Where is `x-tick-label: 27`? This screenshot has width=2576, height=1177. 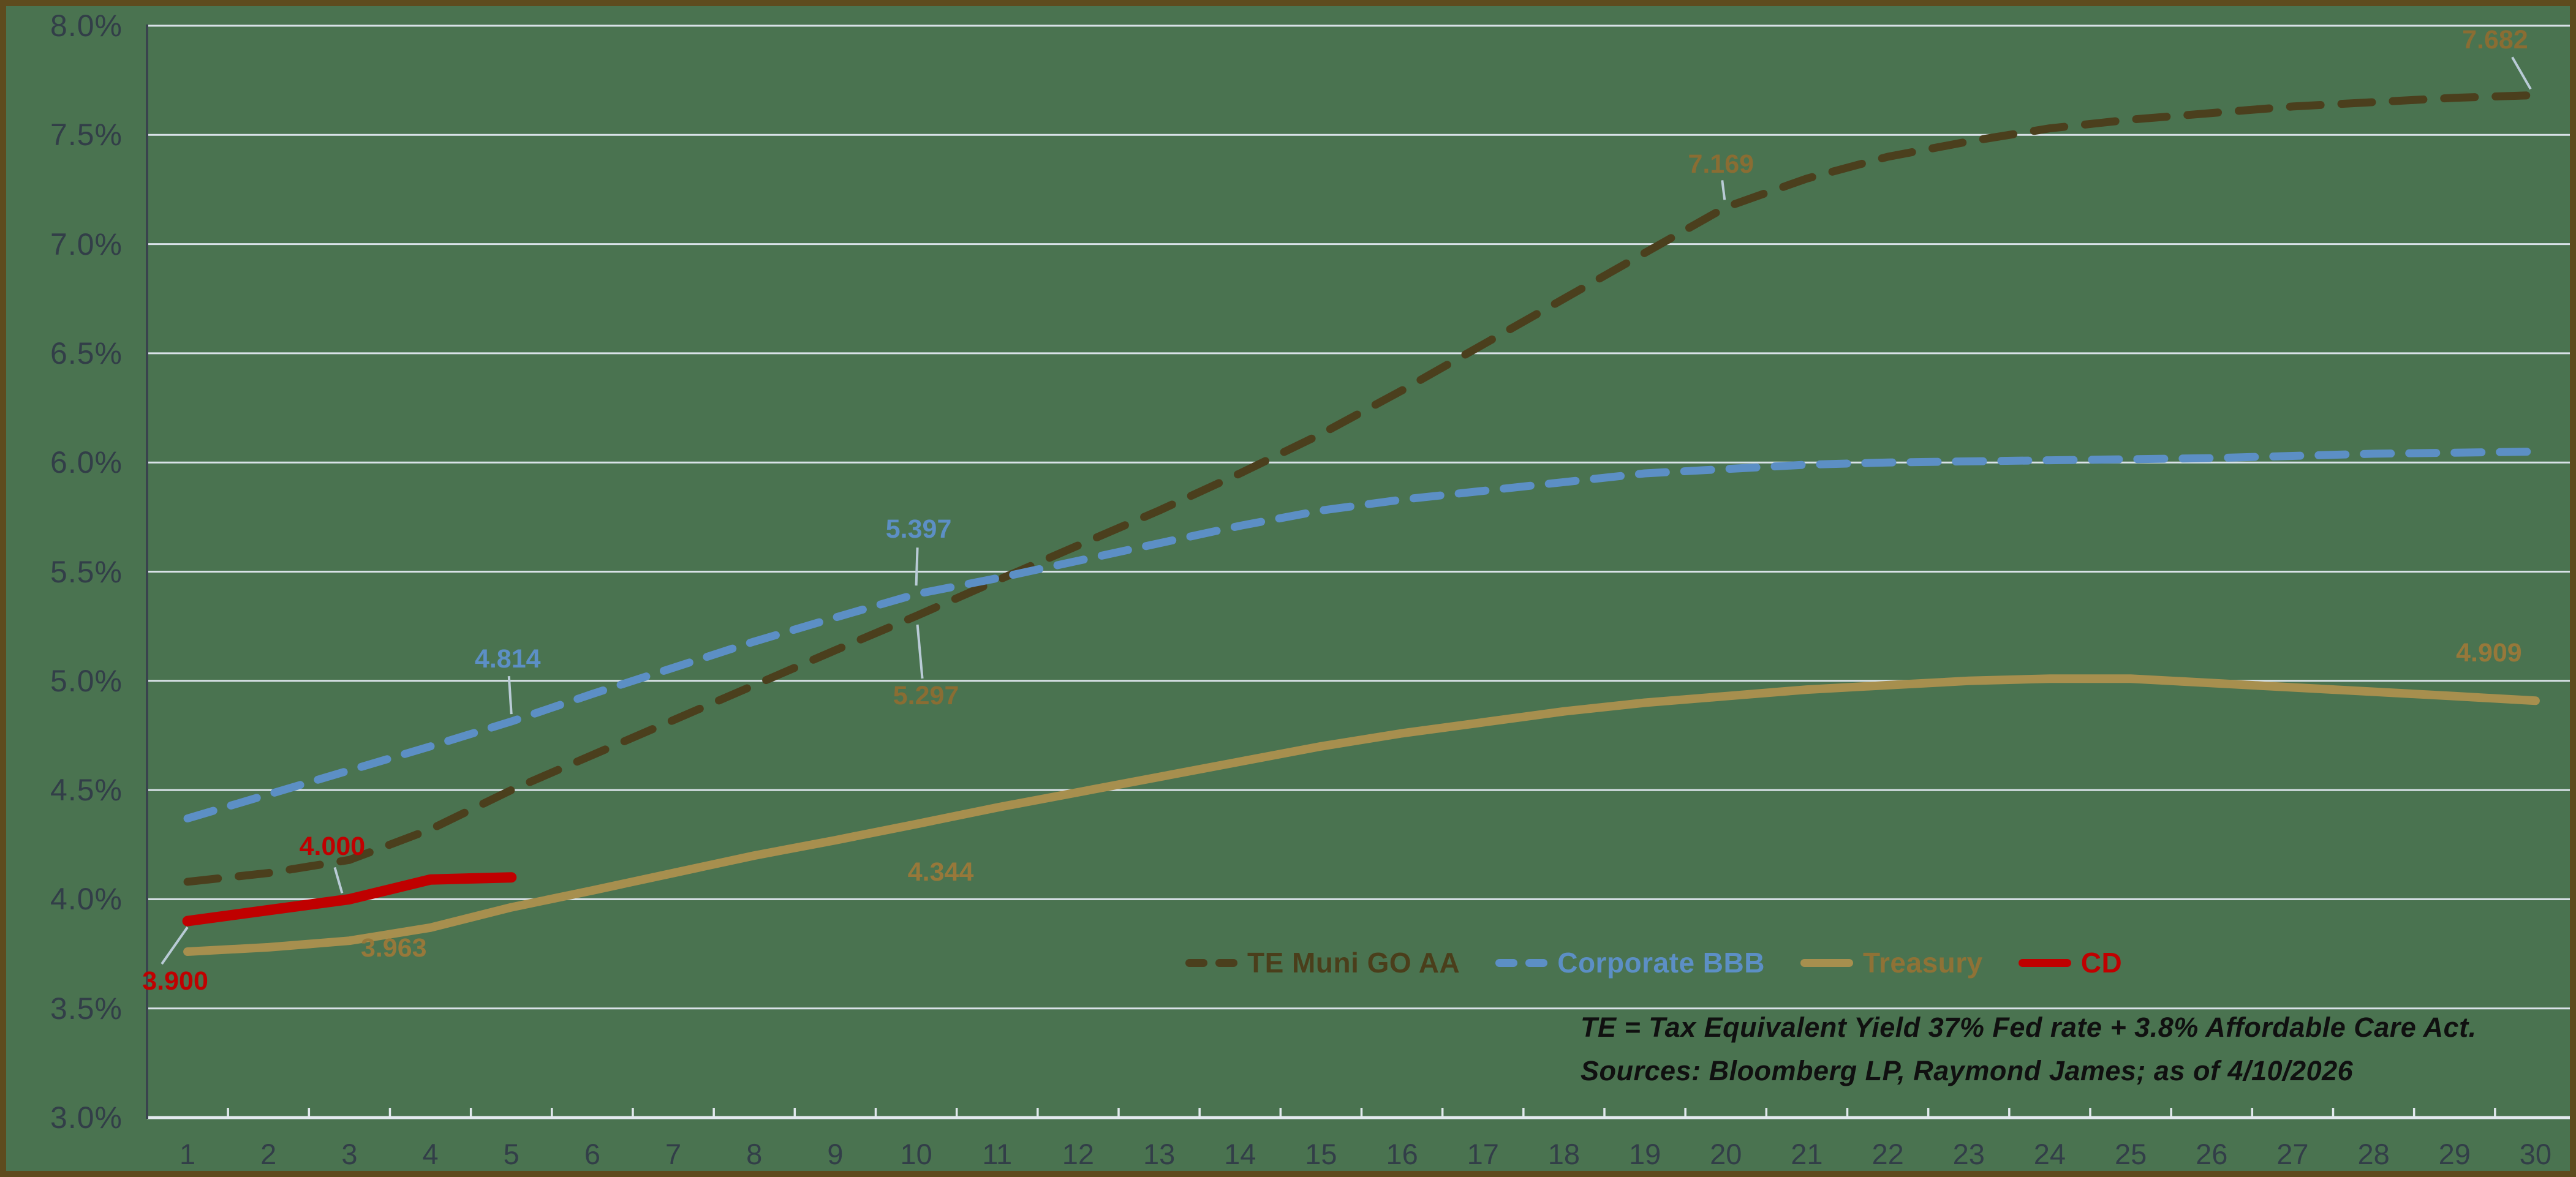
x-tick-label: 27 is located at coordinates (2292, 1154).